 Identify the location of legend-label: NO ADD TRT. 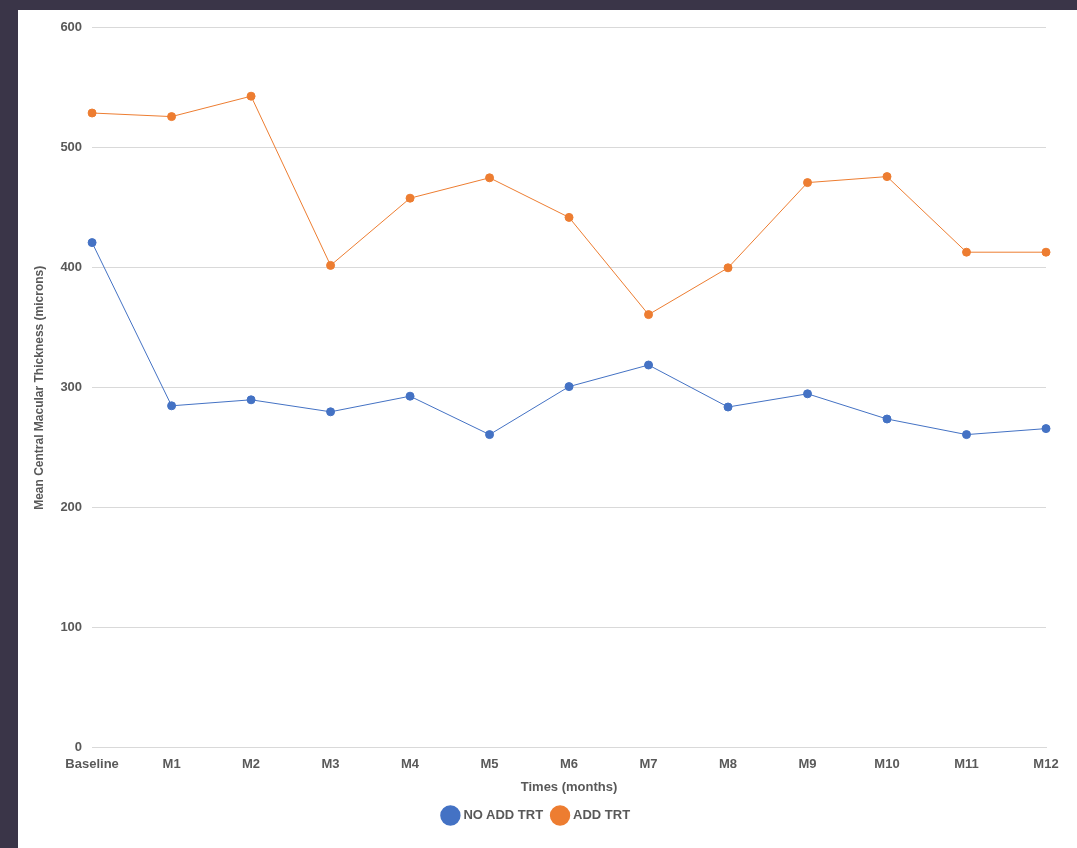
(503, 815).